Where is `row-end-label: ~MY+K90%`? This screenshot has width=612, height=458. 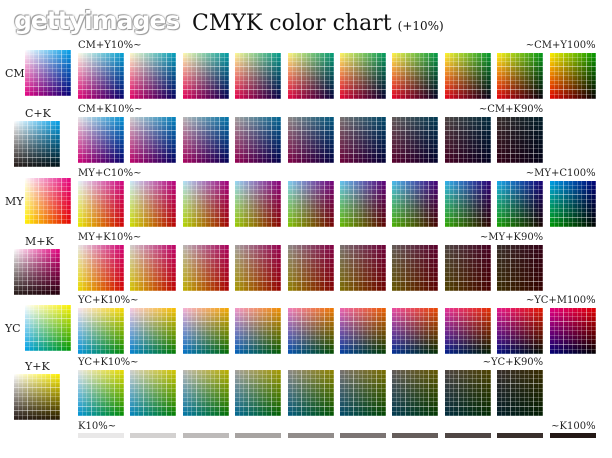
row-end-label: ~MY+K90% is located at coordinates (511, 237).